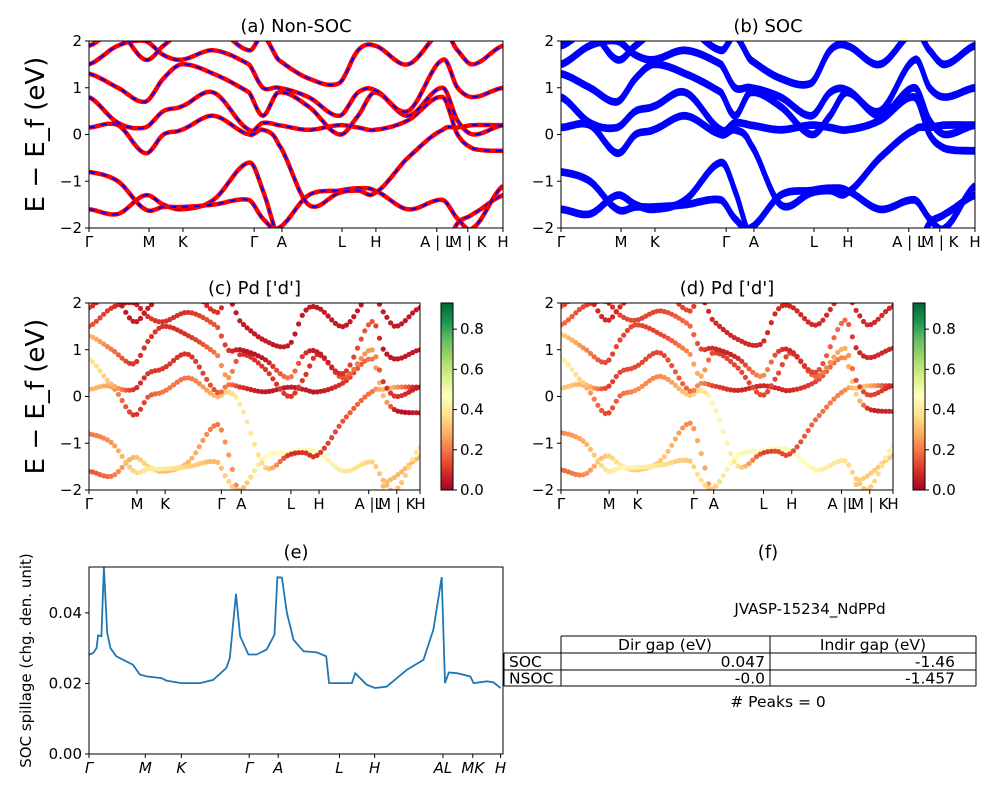  I want to click on column-header: Dir gap (eV), so click(665, 645).